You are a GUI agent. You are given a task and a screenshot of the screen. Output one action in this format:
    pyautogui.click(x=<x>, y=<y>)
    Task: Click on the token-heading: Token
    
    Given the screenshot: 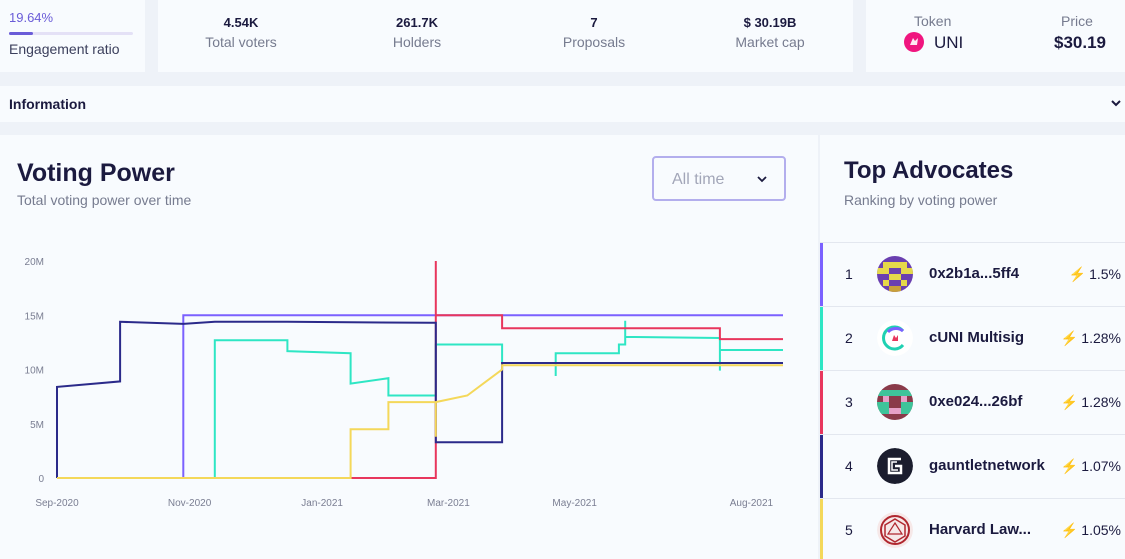 What is the action you would take?
    pyautogui.click(x=933, y=21)
    